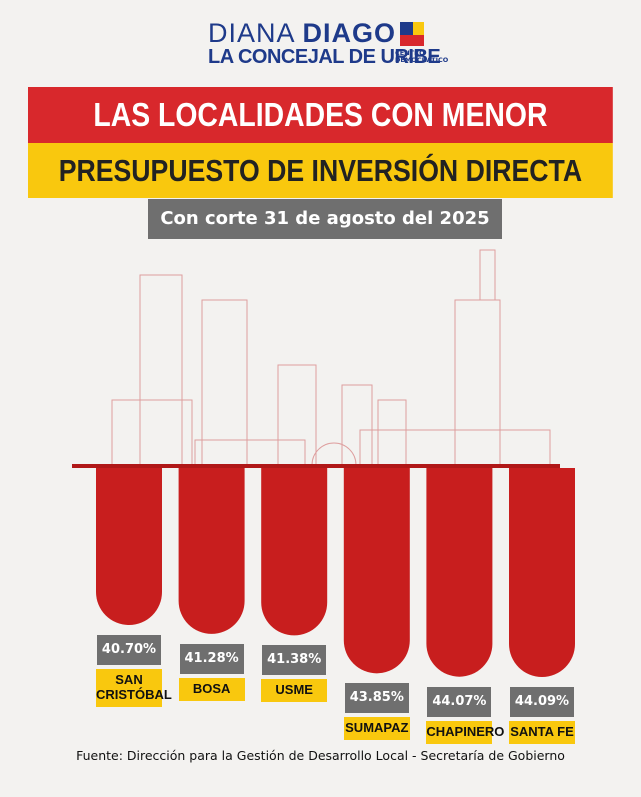 The image size is (641, 797). Describe the element at coordinates (320, 138) in the screenshot. I see `title: LAS LOCALIDADES CON MENOR EJECUCIÓN` at that location.